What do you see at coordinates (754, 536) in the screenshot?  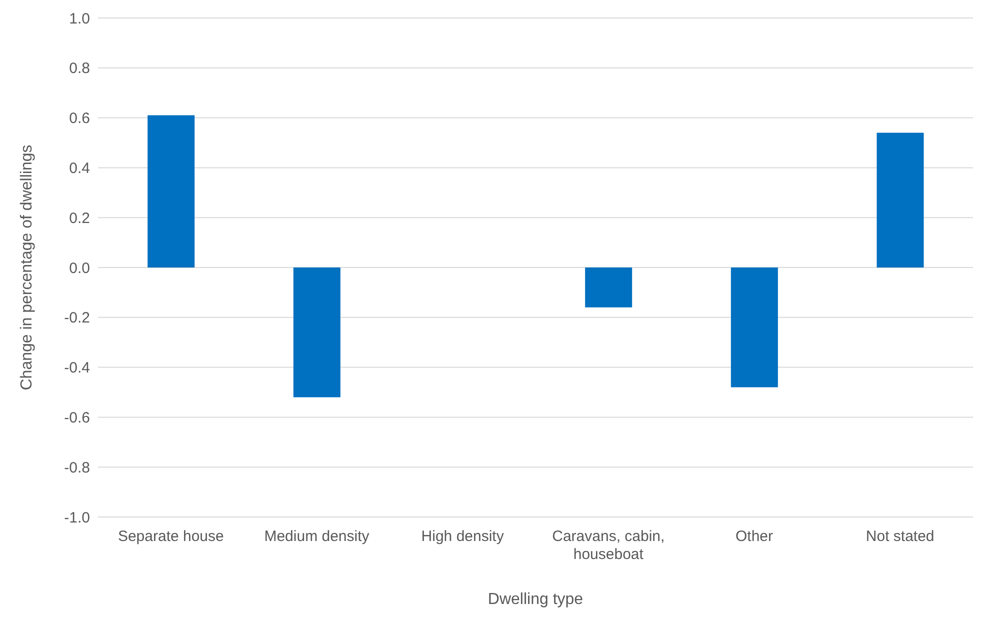 I see `x-tick-label: Other` at bounding box center [754, 536].